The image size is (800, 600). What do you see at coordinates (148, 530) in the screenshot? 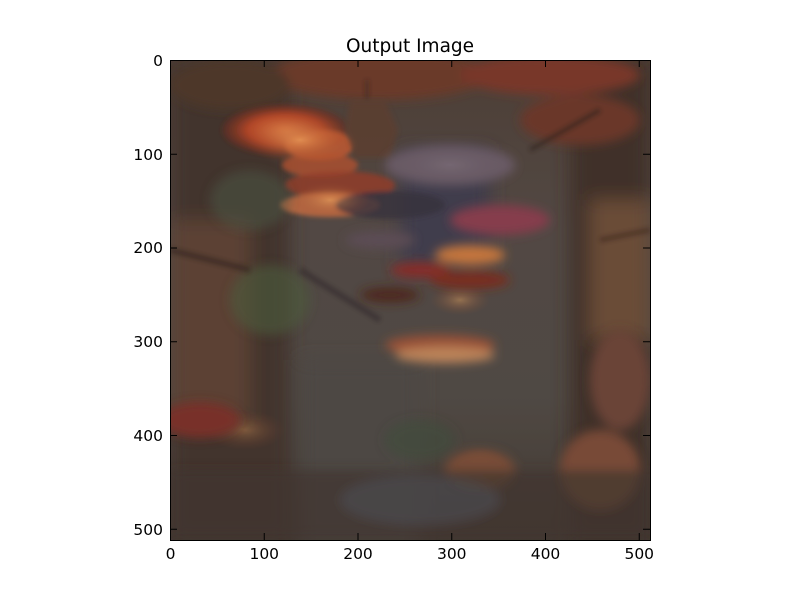
I see `y-tick-label: 500` at bounding box center [148, 530].